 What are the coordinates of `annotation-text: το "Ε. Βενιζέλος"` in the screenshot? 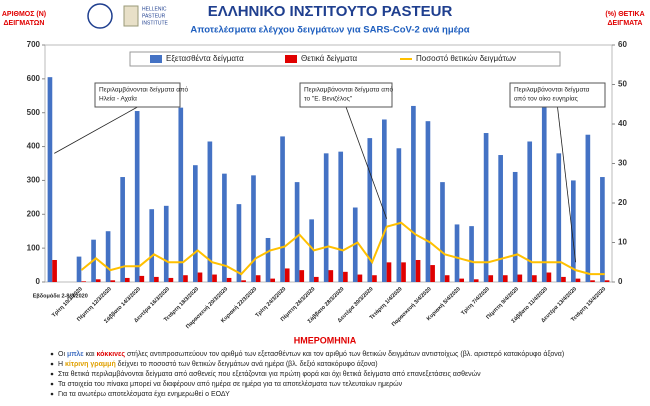 It's located at (328, 99).